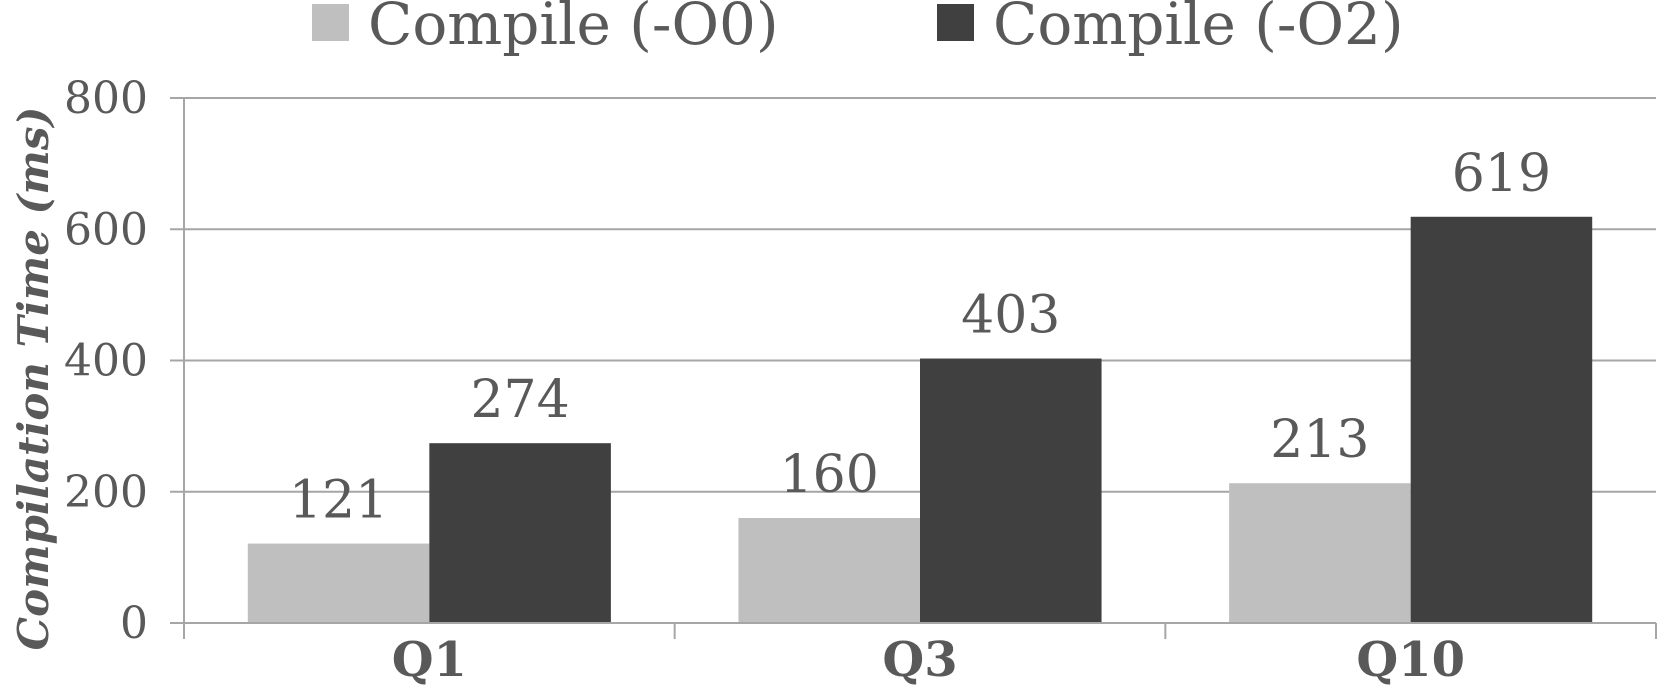 The height and width of the screenshot is (694, 1666). What do you see at coordinates (106, 492) in the screenshot?
I see `y-tick-label: 200` at bounding box center [106, 492].